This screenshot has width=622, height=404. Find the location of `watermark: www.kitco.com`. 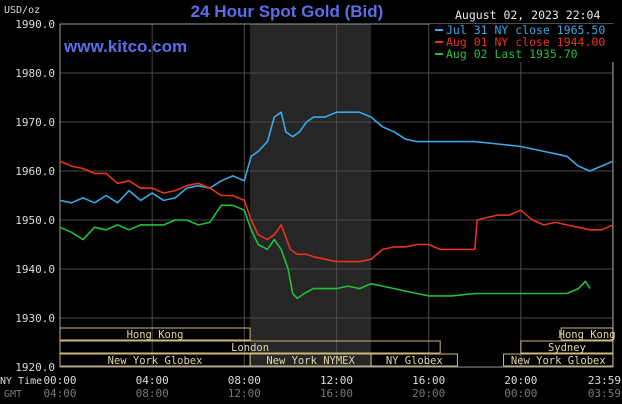

watermark: www.kitco.com is located at coordinates (125, 46).